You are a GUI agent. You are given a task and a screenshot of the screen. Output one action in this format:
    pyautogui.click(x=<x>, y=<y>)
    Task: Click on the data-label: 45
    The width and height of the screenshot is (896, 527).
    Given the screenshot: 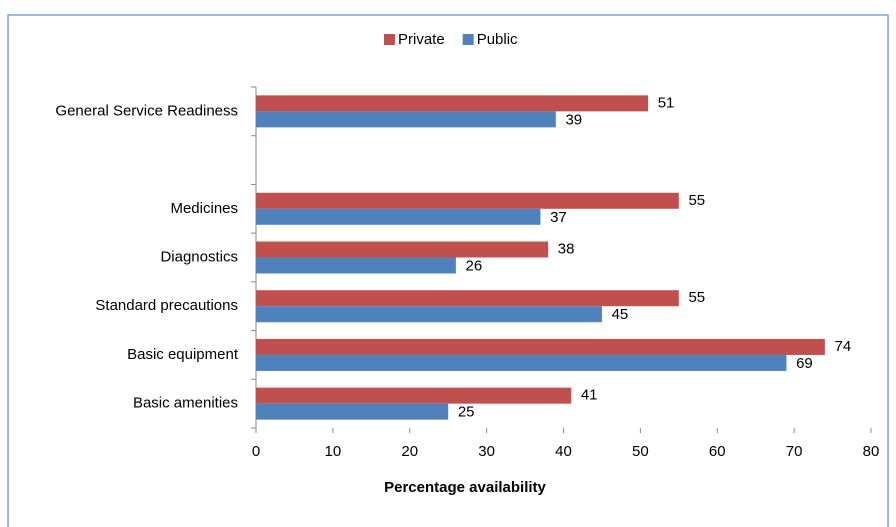 What is the action you would take?
    pyautogui.click(x=620, y=314)
    